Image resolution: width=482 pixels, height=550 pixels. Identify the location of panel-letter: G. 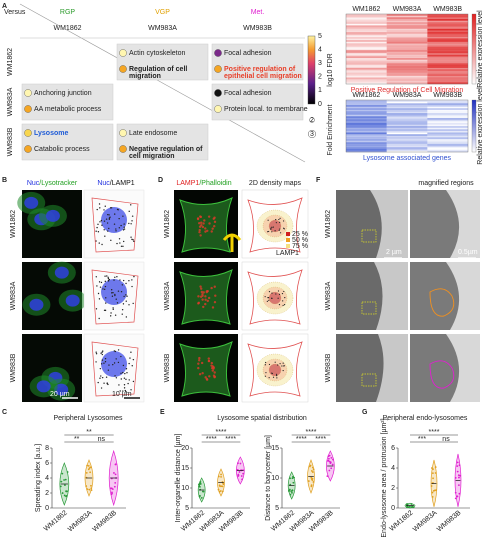
(365, 412).